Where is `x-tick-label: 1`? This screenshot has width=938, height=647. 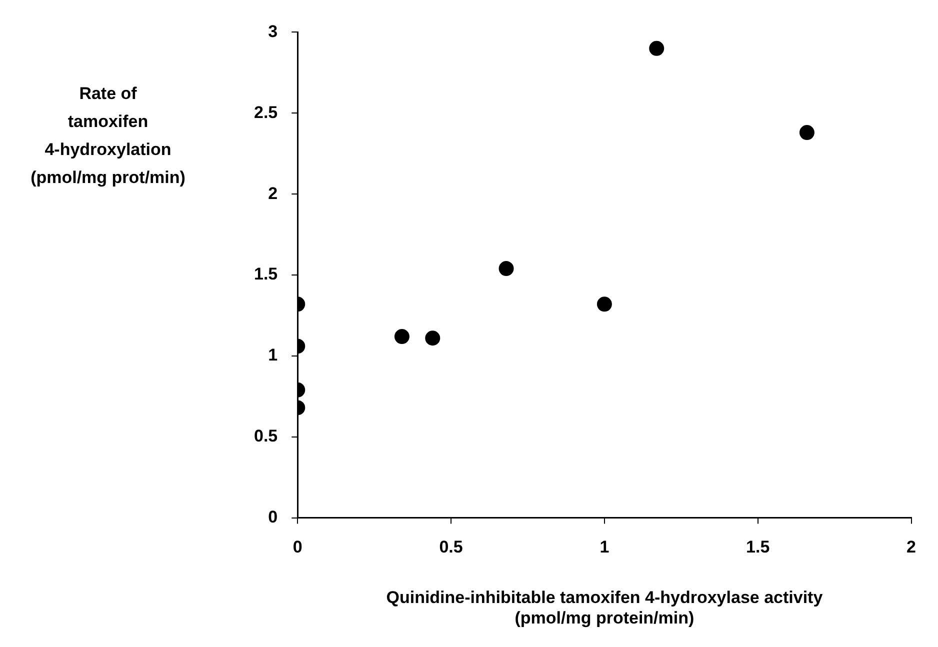 x-tick-label: 1 is located at coordinates (605, 547).